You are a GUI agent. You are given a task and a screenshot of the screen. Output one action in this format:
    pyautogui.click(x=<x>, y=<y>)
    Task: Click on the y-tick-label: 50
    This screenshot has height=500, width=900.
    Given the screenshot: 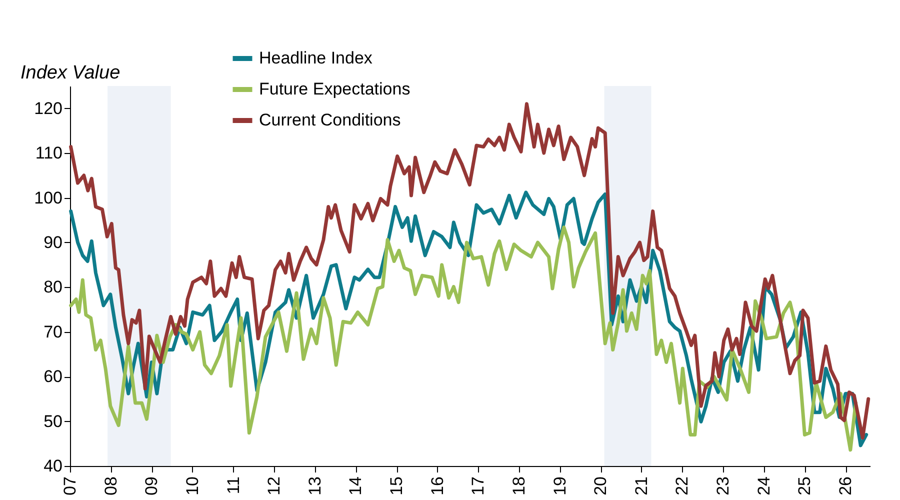 What is the action you would take?
    pyautogui.click(x=53, y=421)
    